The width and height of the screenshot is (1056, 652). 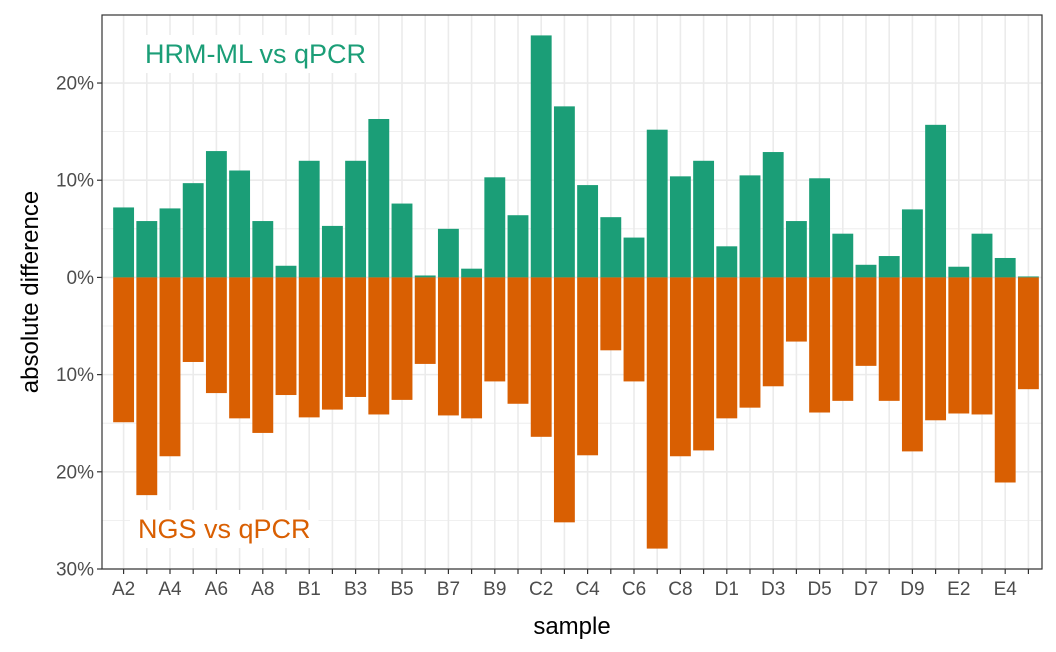 I want to click on x-tick-label: A8, so click(x=262, y=589).